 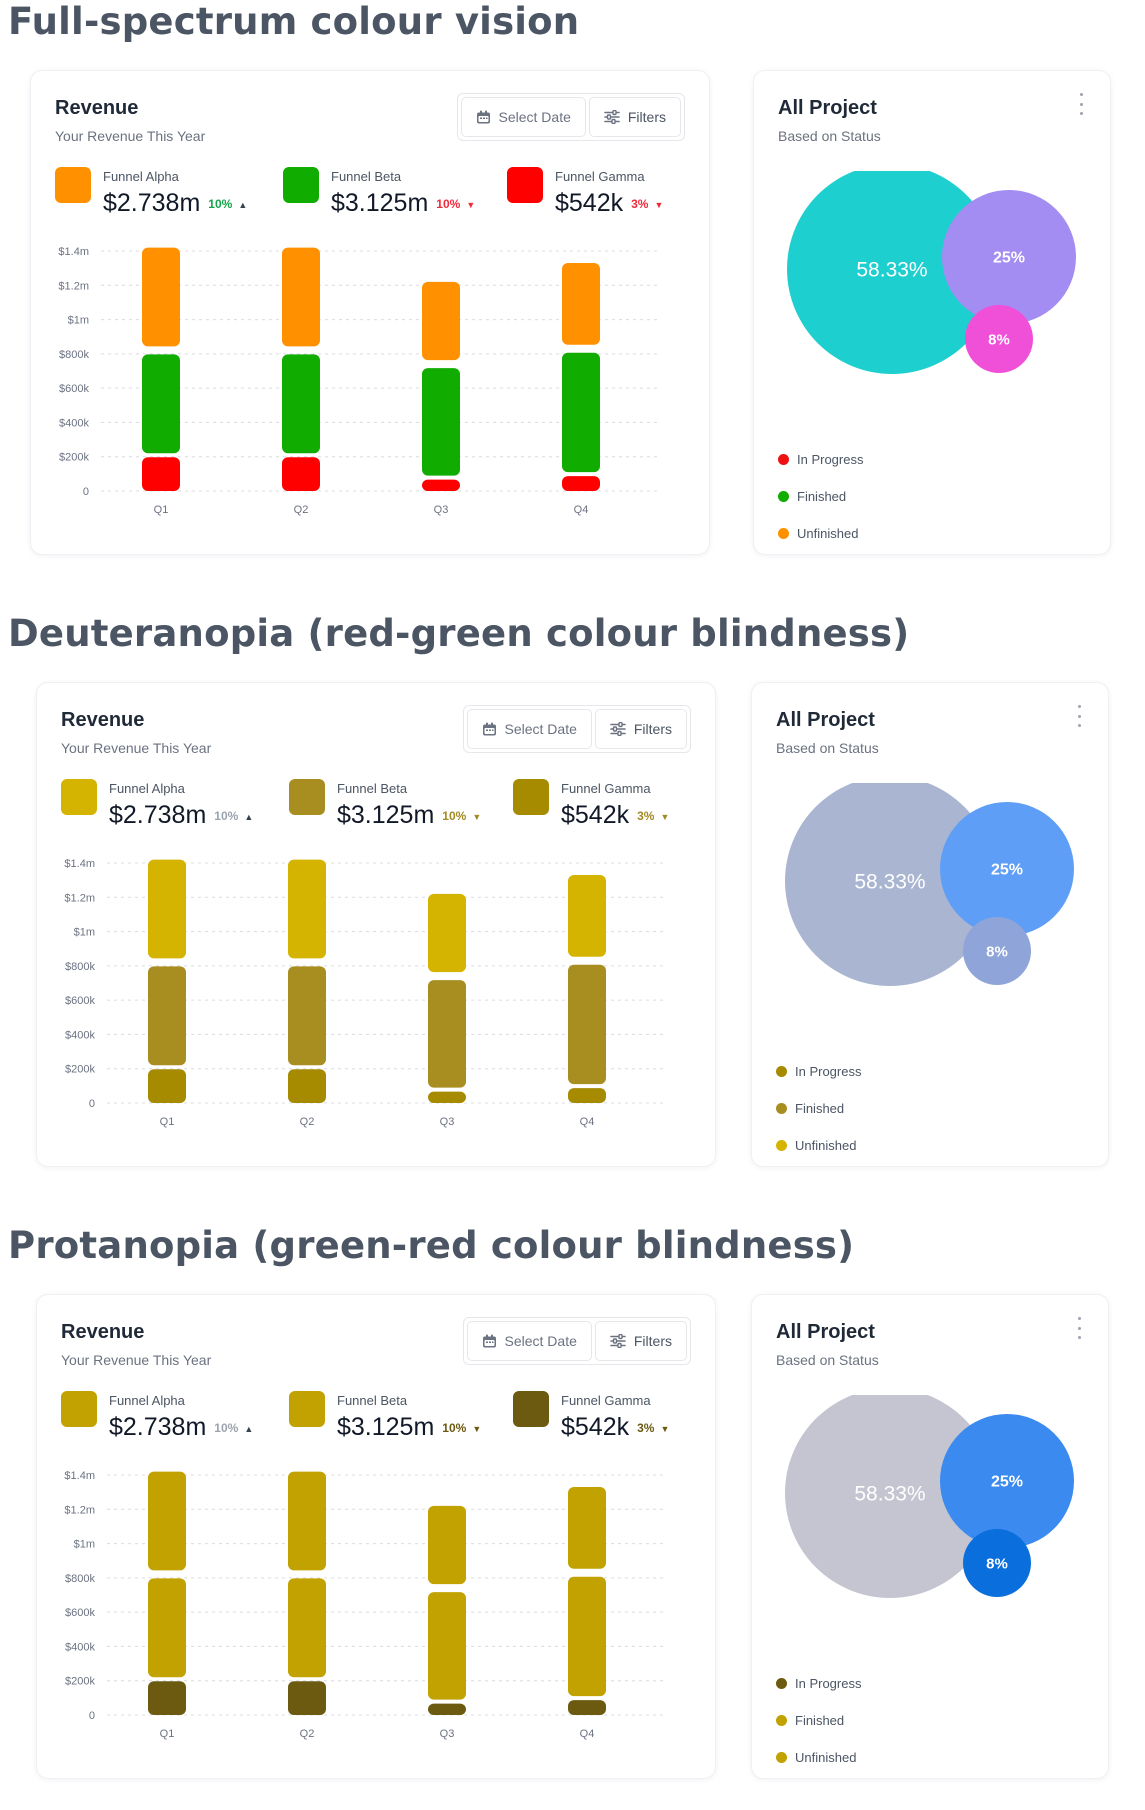 What do you see at coordinates (380, 203) in the screenshot?
I see `funnel-value: $3.125m` at bounding box center [380, 203].